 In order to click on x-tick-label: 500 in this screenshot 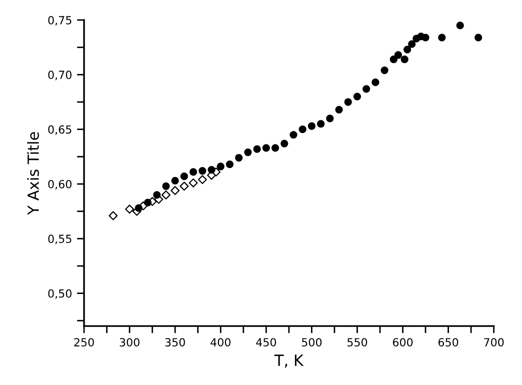, I will do `click(312, 342)`.